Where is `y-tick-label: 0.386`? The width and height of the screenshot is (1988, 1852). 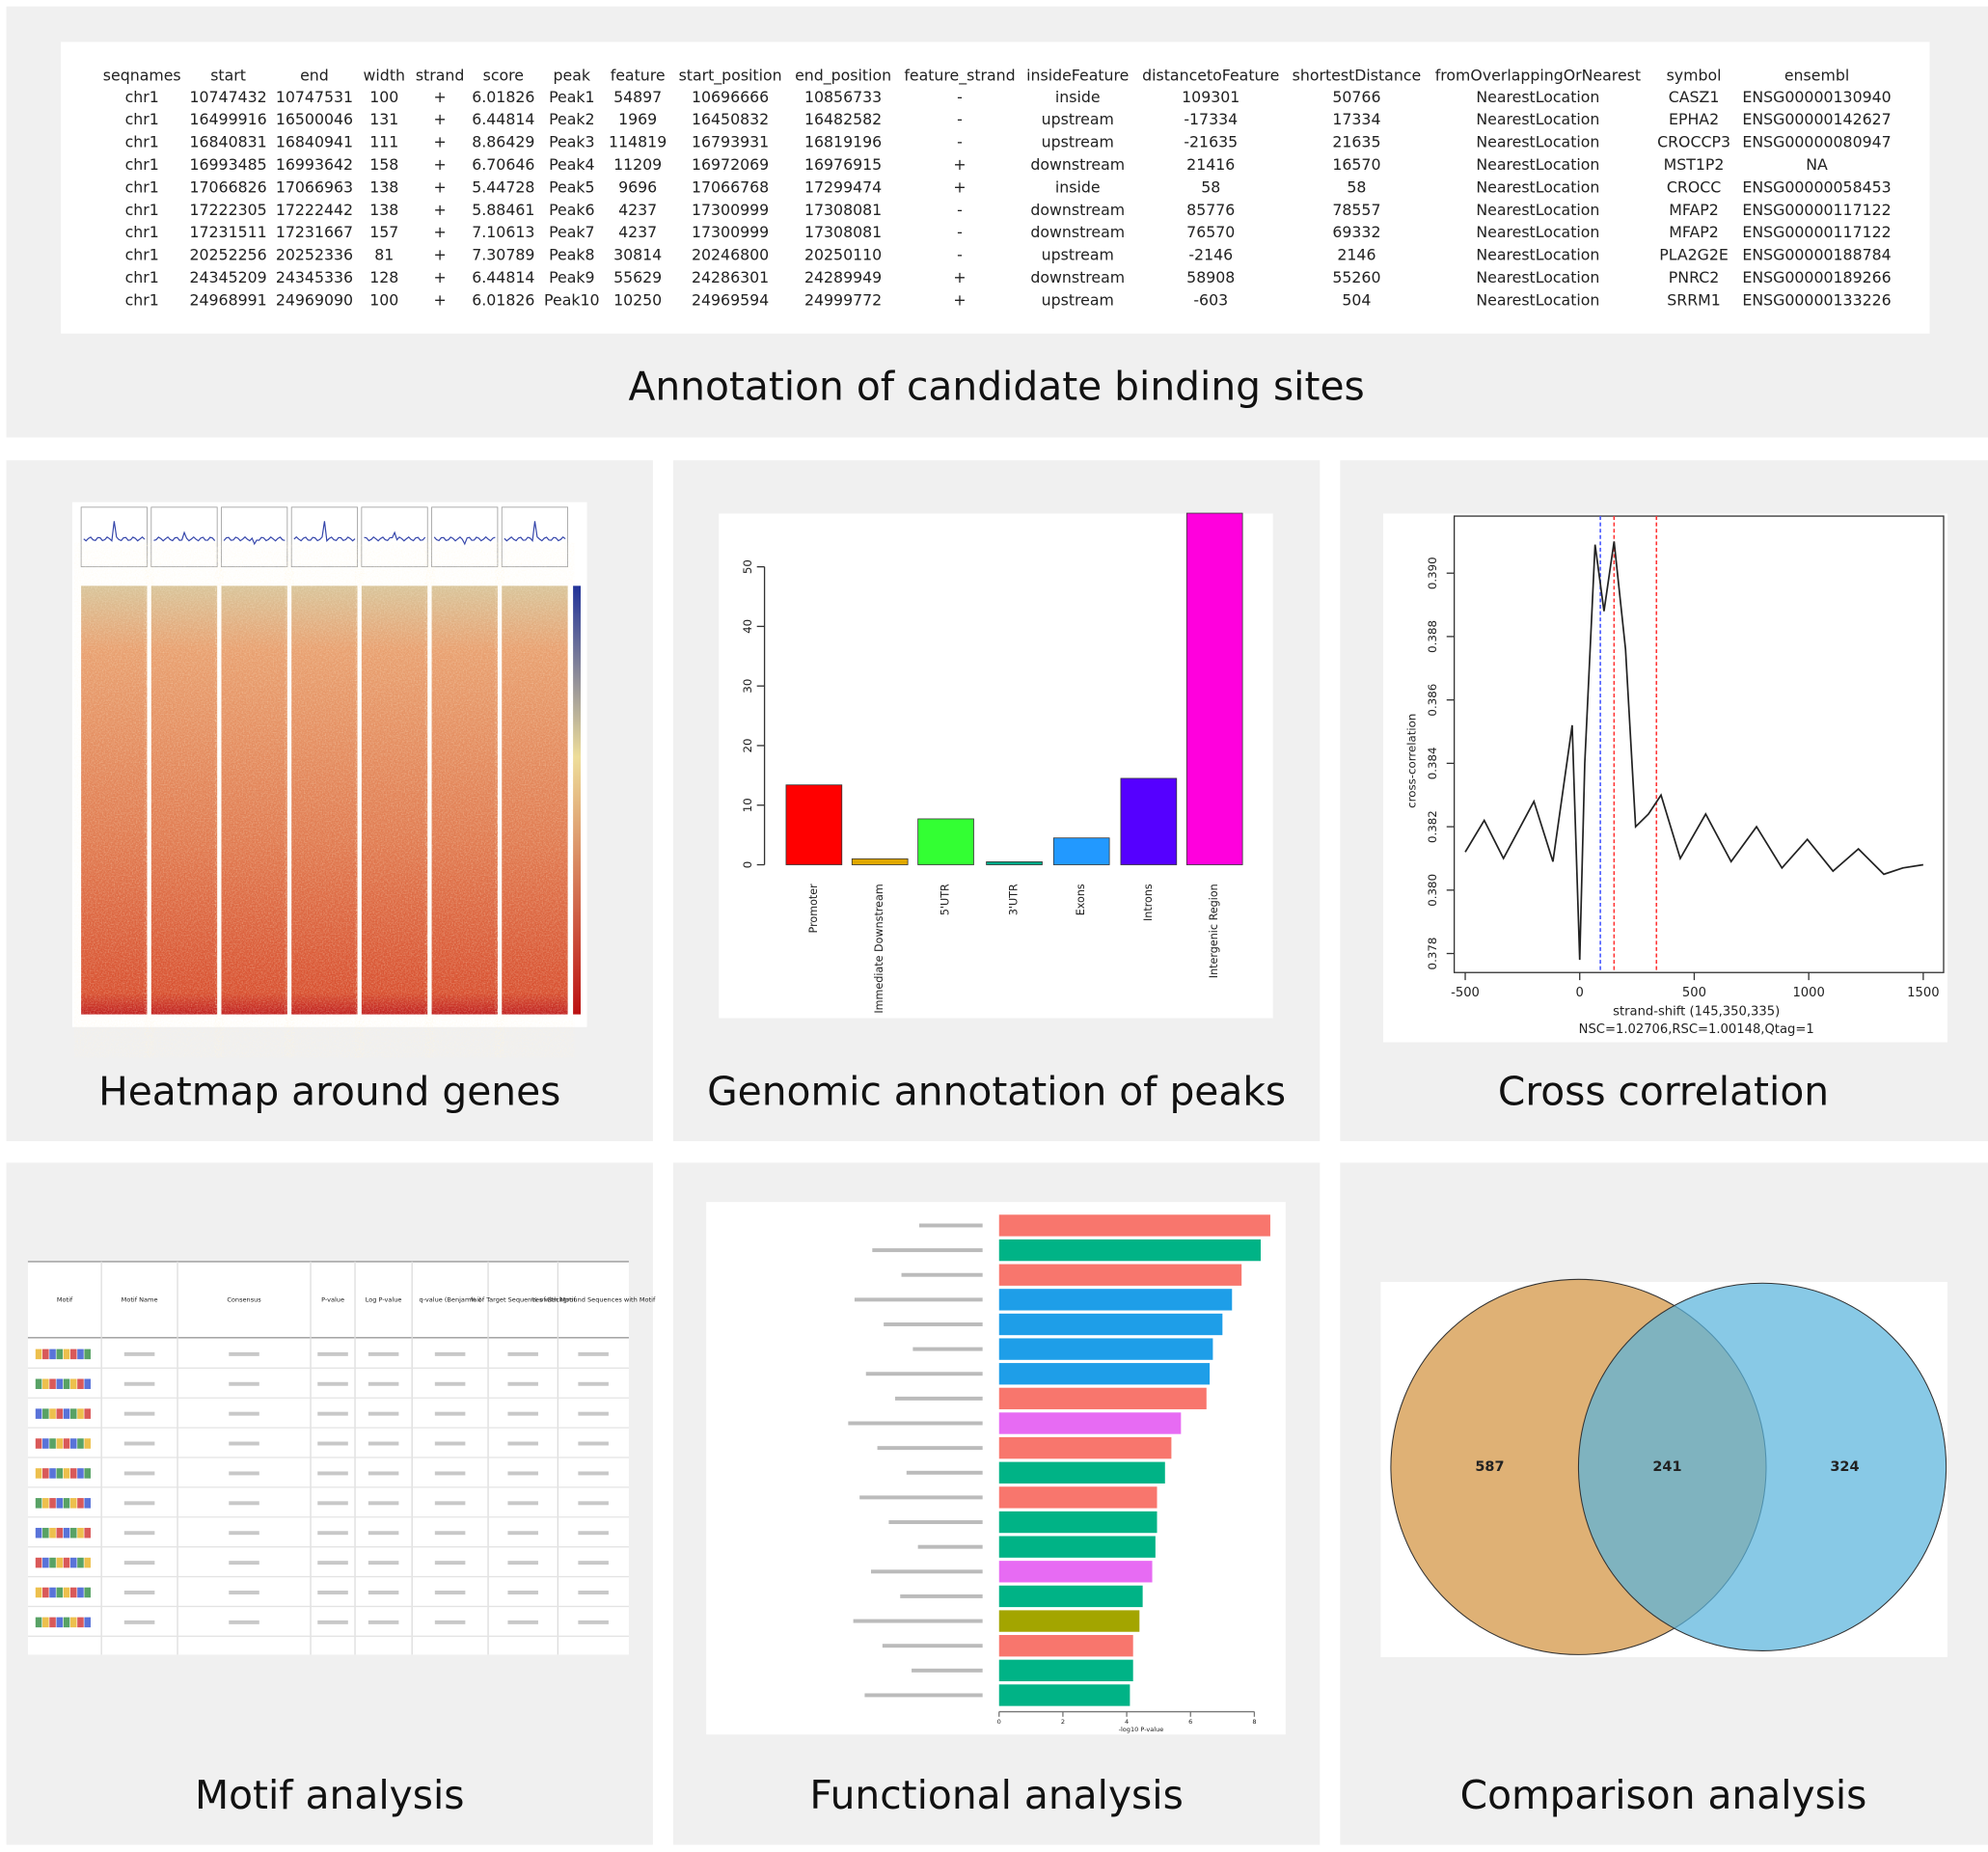
y-tick-label: 0.386 is located at coordinates (1432, 700).